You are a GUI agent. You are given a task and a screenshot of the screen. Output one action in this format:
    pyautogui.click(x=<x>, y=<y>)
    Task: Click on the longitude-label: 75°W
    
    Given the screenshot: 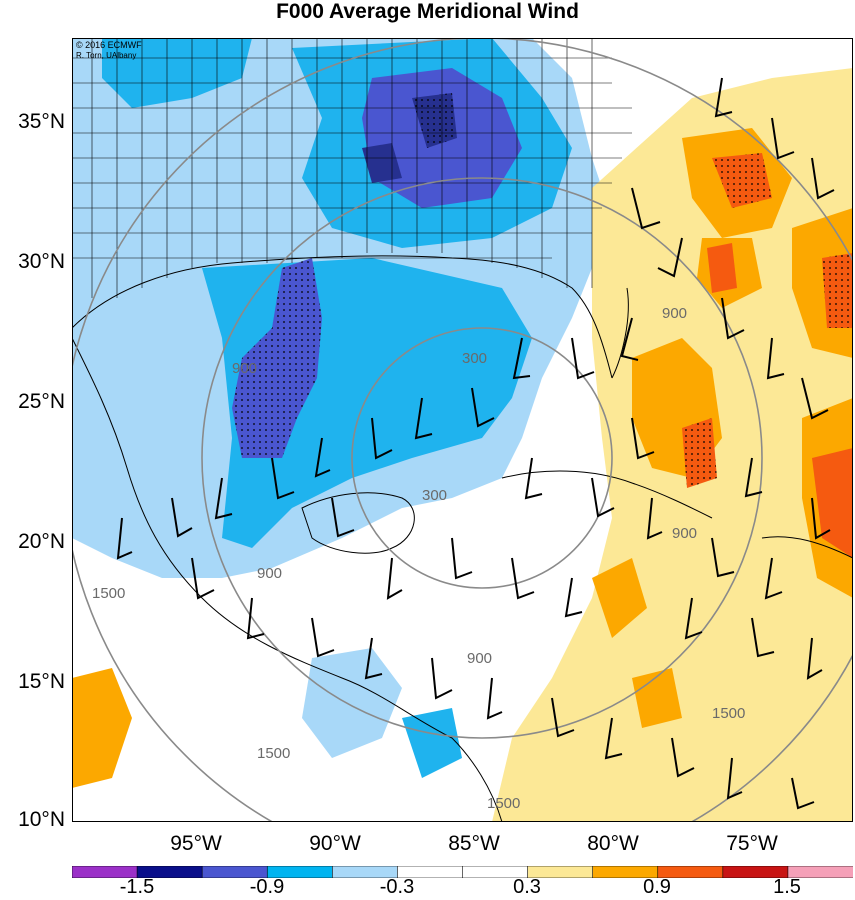 What is the action you would take?
    pyautogui.click(x=752, y=843)
    